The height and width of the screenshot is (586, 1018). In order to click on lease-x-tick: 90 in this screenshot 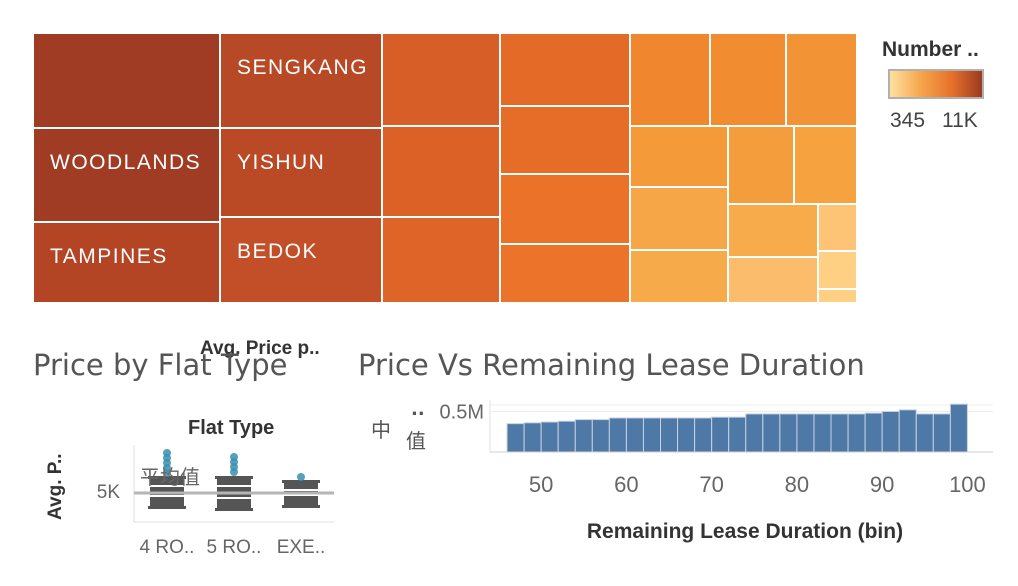, I will do `click(882, 484)`.